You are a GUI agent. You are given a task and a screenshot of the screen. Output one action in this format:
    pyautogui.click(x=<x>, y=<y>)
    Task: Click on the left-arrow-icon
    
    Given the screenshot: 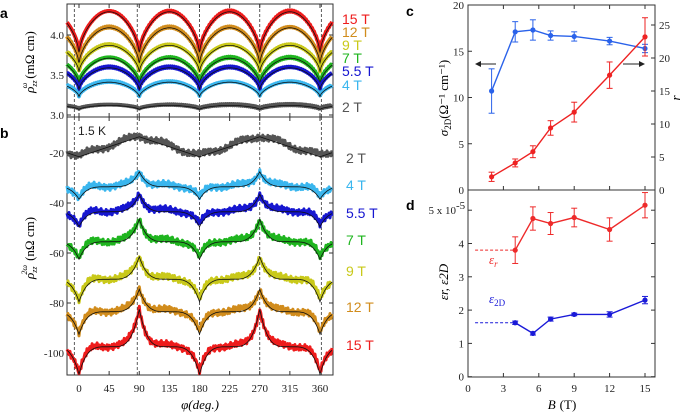 What is the action you would take?
    pyautogui.click(x=478, y=64)
    